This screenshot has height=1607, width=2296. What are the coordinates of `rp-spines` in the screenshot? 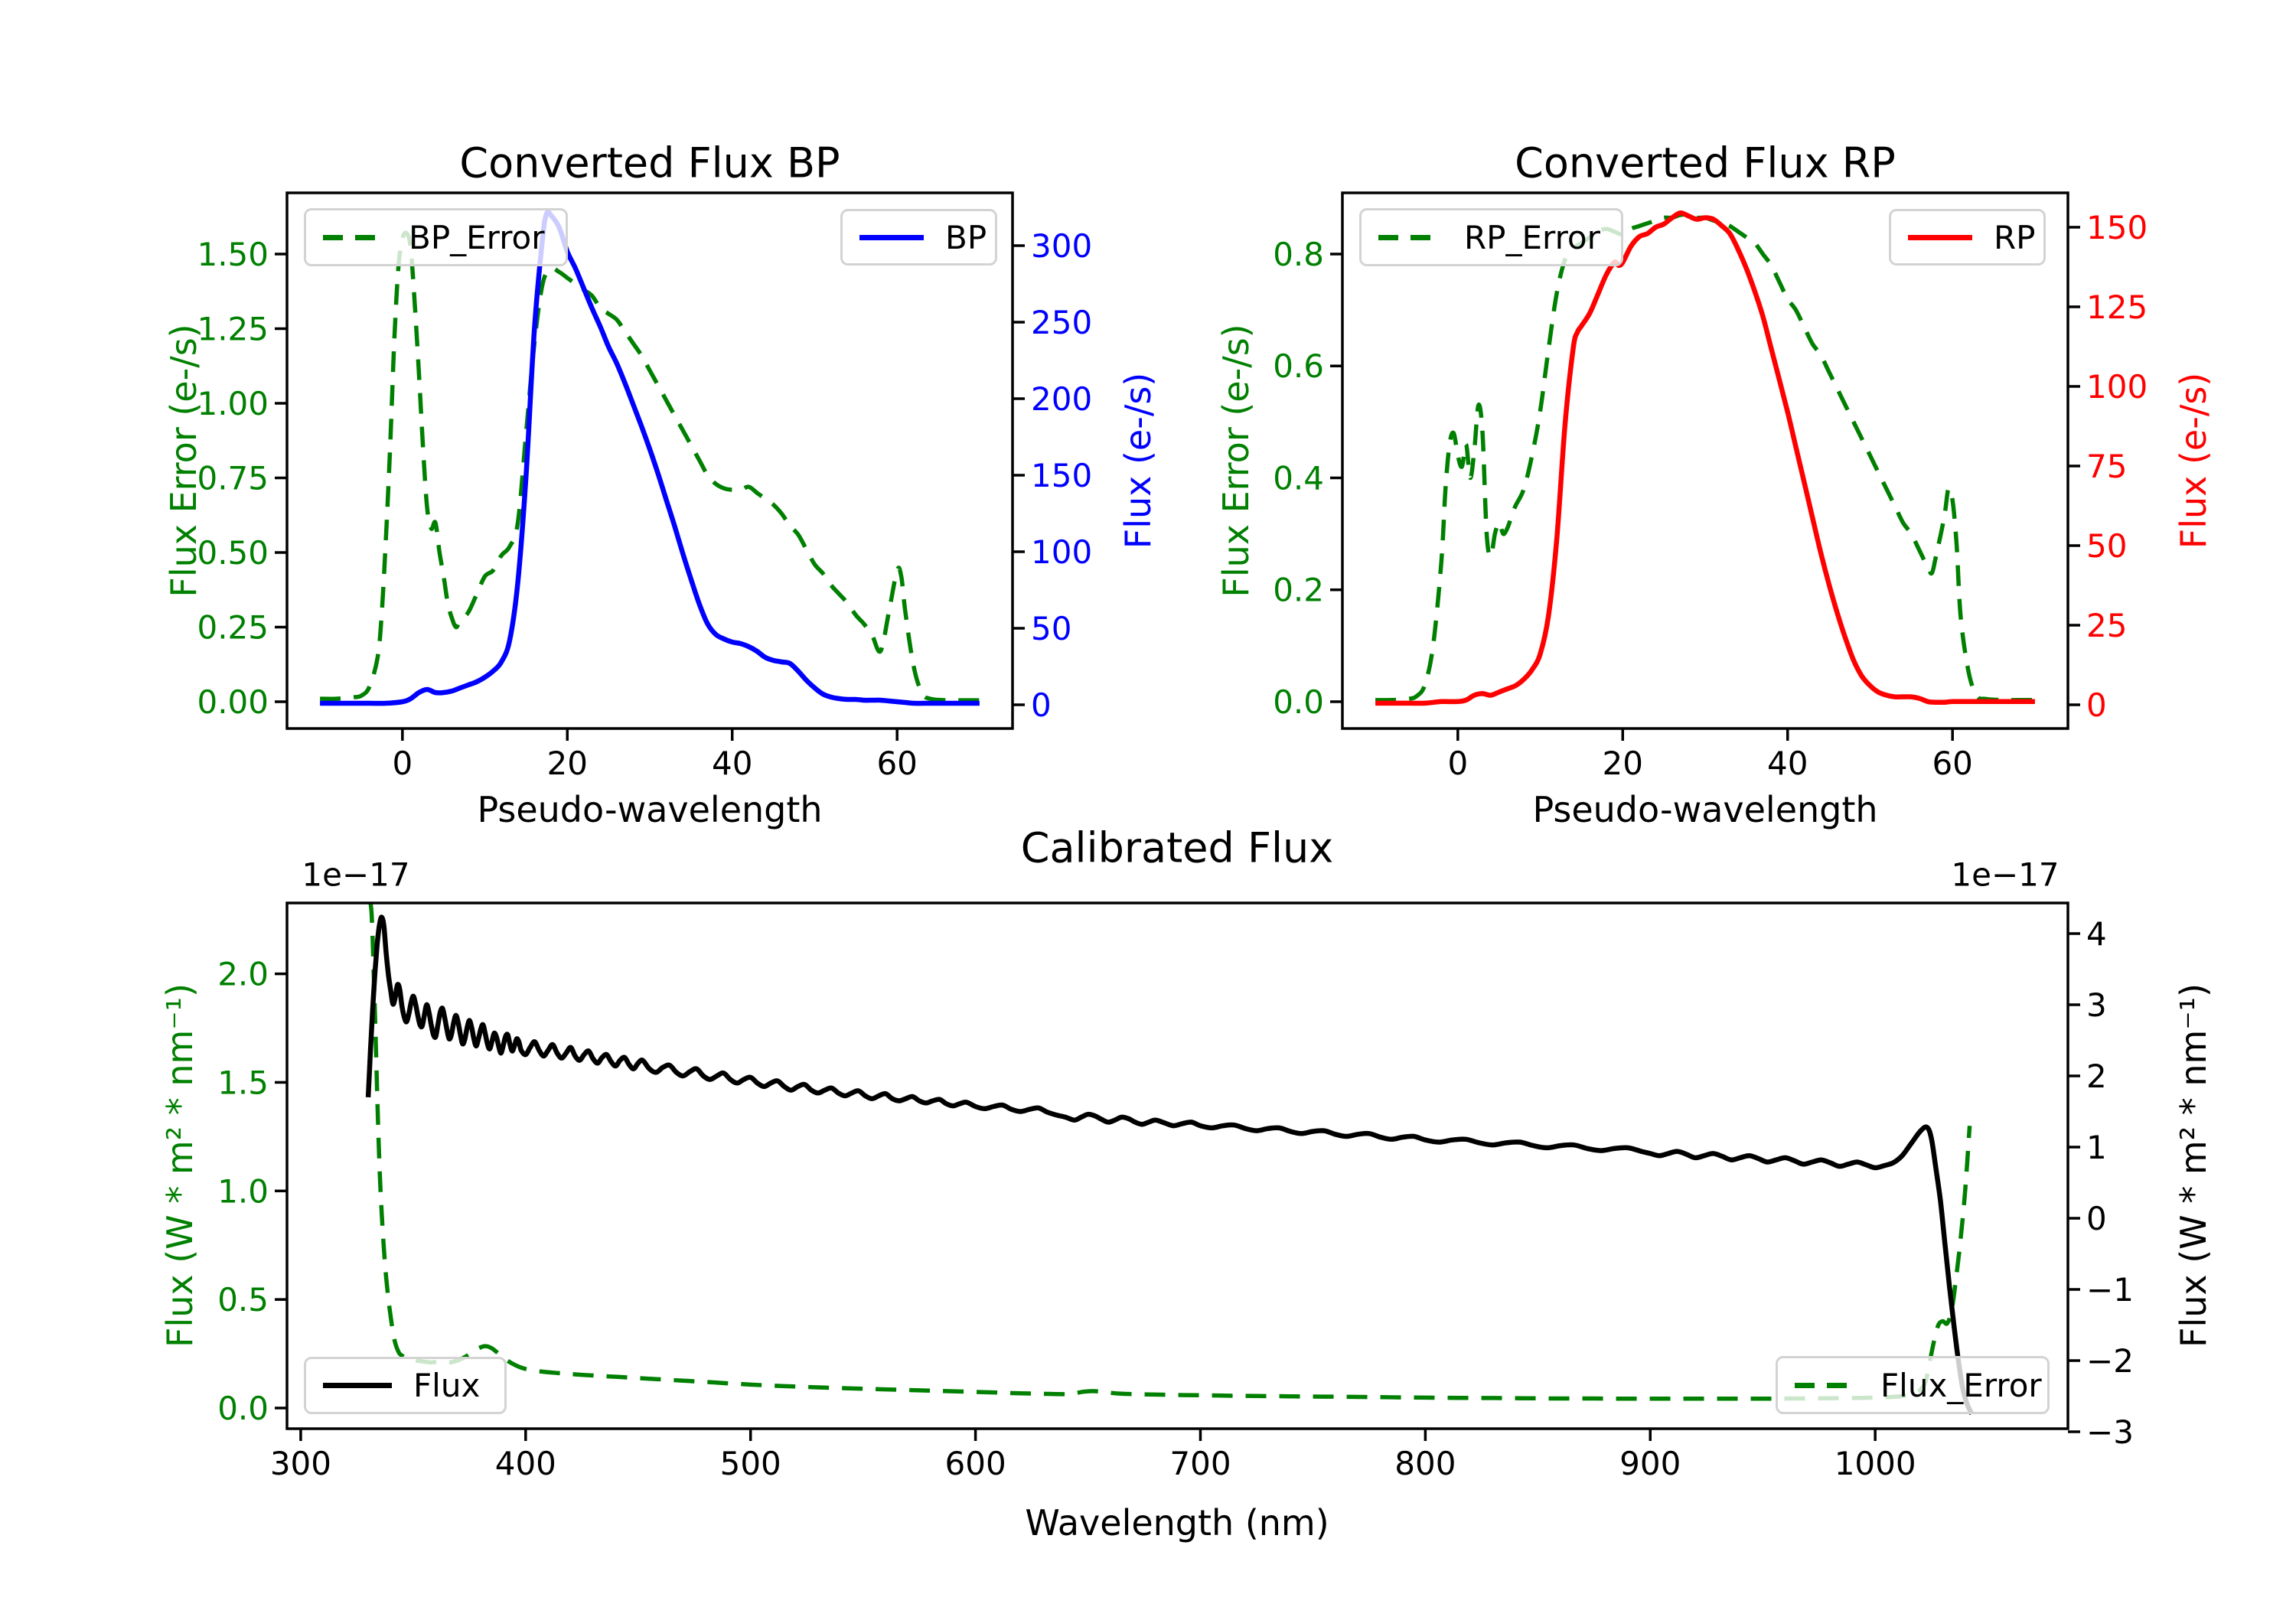 It's located at (1705, 460).